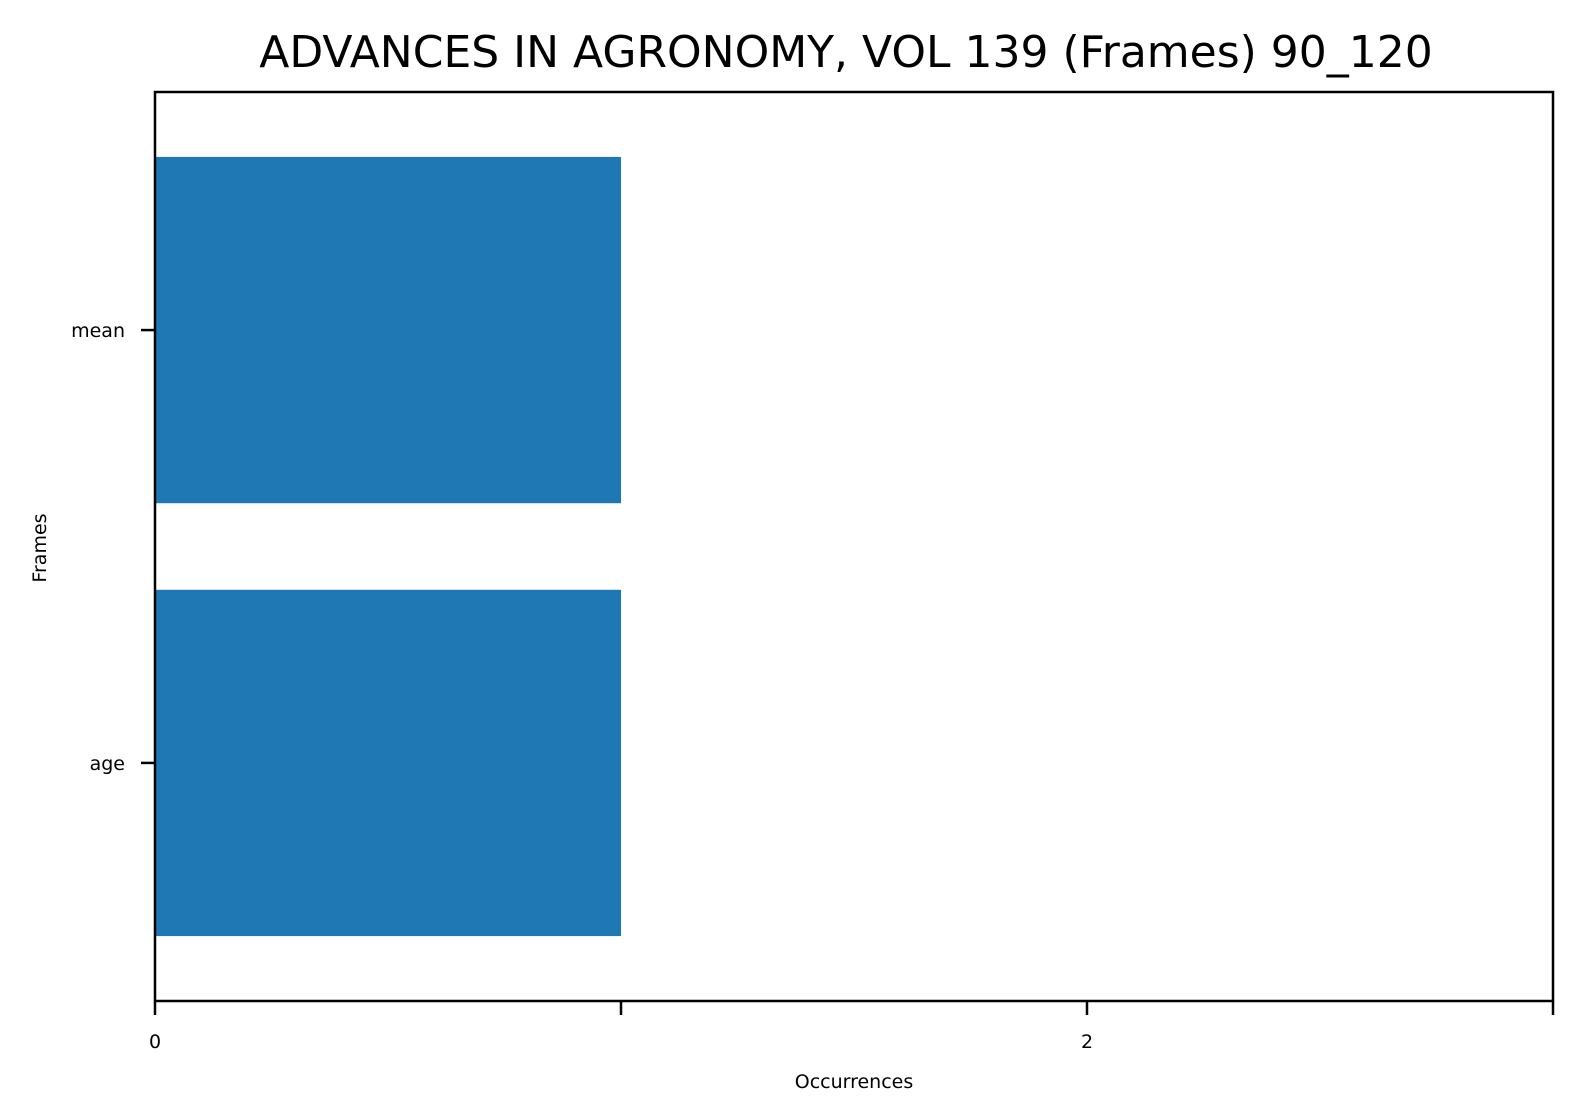 This screenshot has height=1118, width=1579. I want to click on y-tick-label-age: age, so click(107, 764).